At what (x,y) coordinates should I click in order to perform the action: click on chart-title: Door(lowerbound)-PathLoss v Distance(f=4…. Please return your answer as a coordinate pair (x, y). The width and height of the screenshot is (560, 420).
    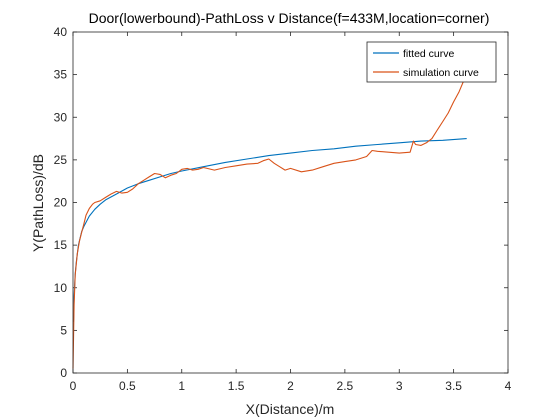
    Looking at the image, I should click on (289, 18).